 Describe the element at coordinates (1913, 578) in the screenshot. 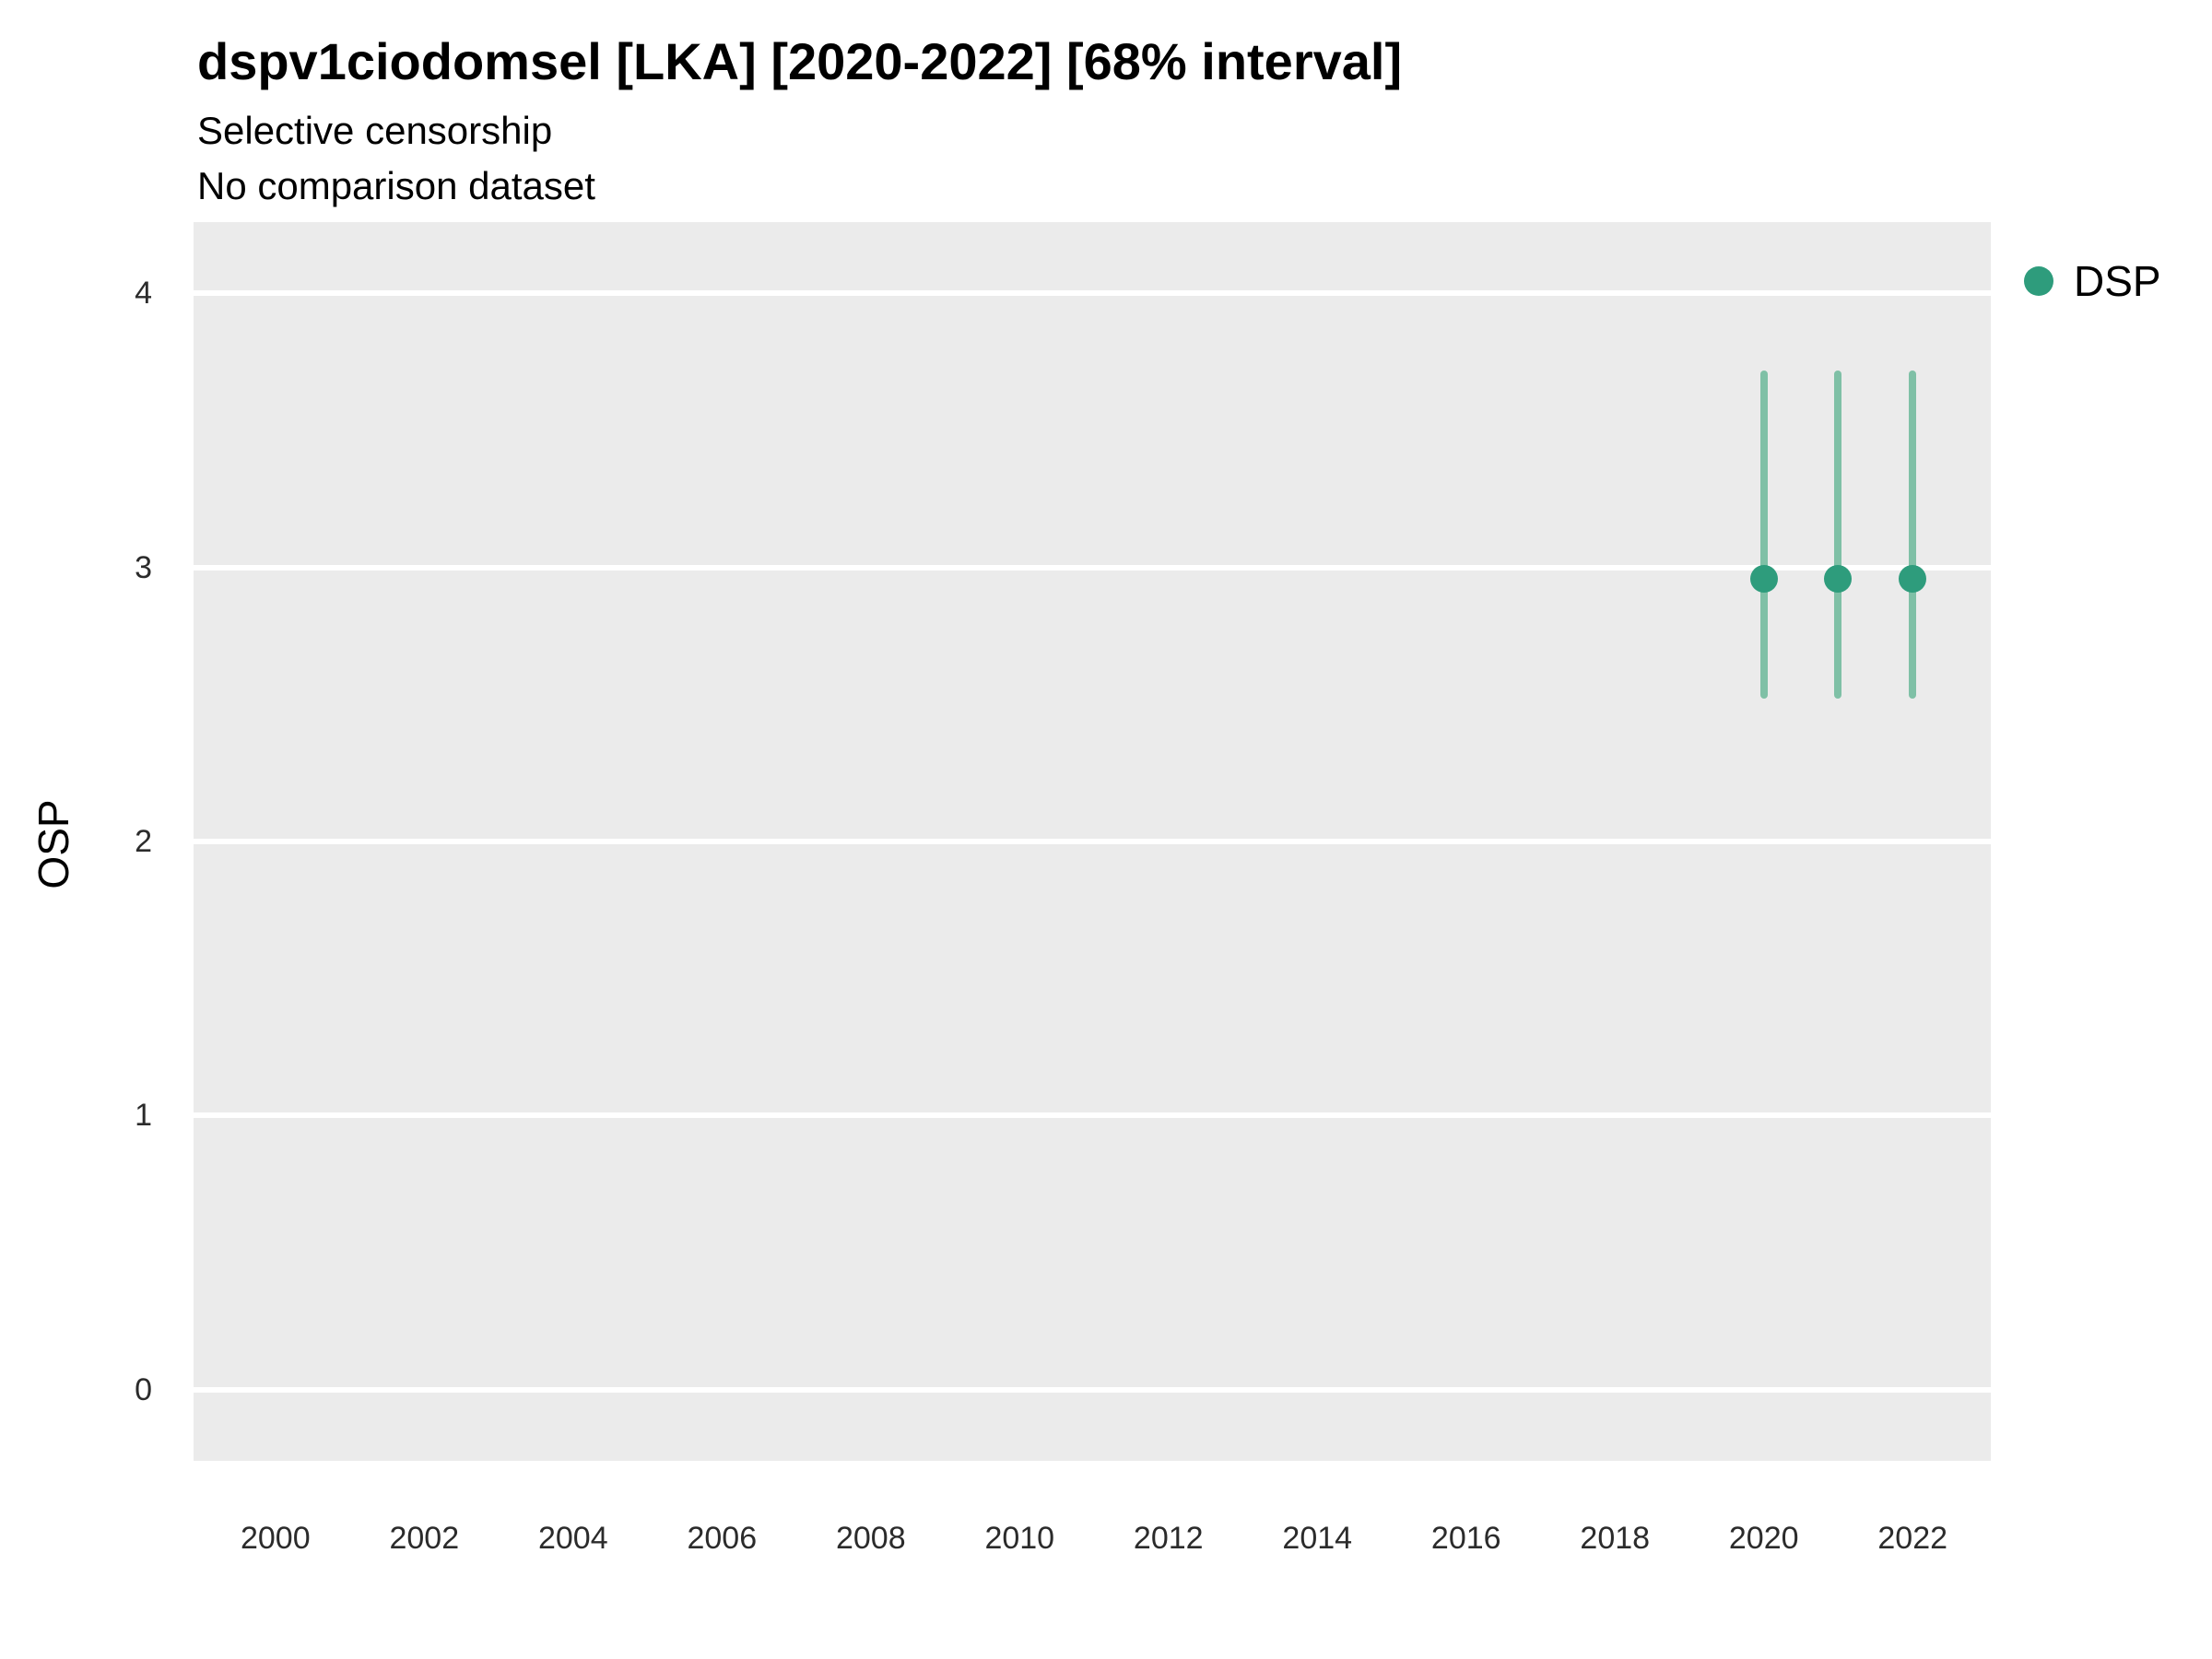

I see `data-point-dsp-2022` at that location.